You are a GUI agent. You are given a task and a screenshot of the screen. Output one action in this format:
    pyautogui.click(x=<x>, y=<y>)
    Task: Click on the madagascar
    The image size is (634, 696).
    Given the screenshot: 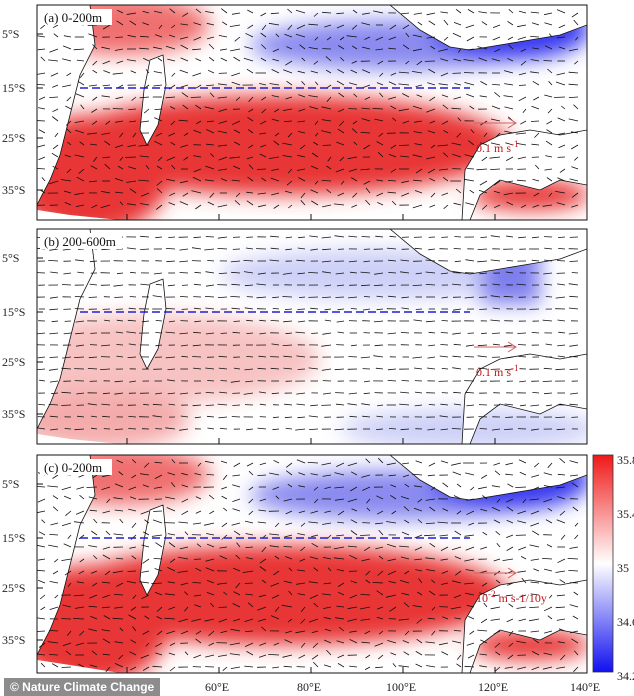 What is the action you would take?
    pyautogui.click(x=153, y=100)
    